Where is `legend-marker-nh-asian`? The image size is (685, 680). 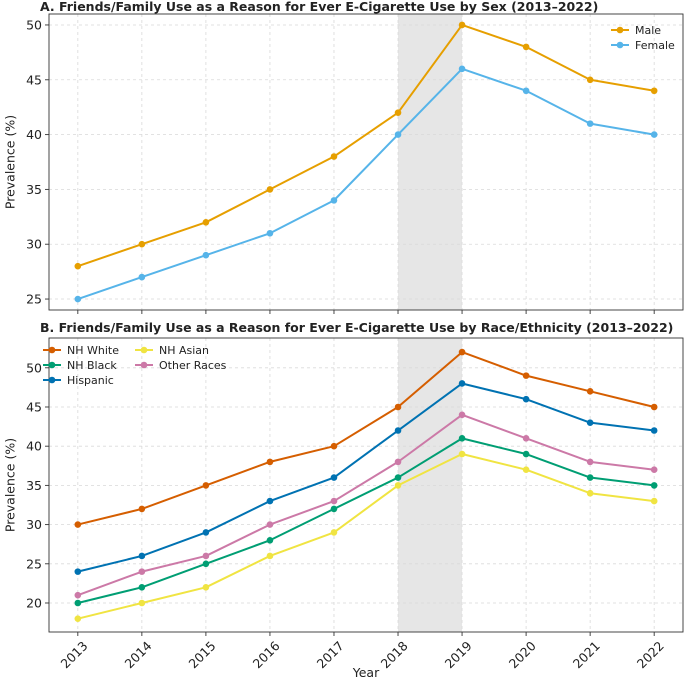
legend-marker-nh-asian is located at coordinates (144, 350).